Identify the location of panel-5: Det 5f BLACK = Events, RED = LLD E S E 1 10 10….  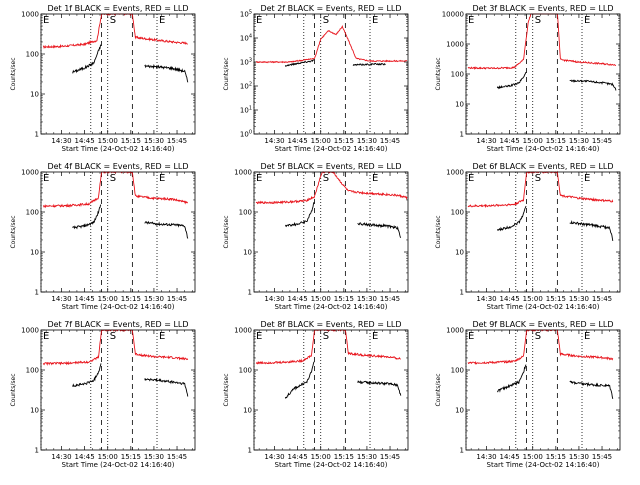
(316, 236).